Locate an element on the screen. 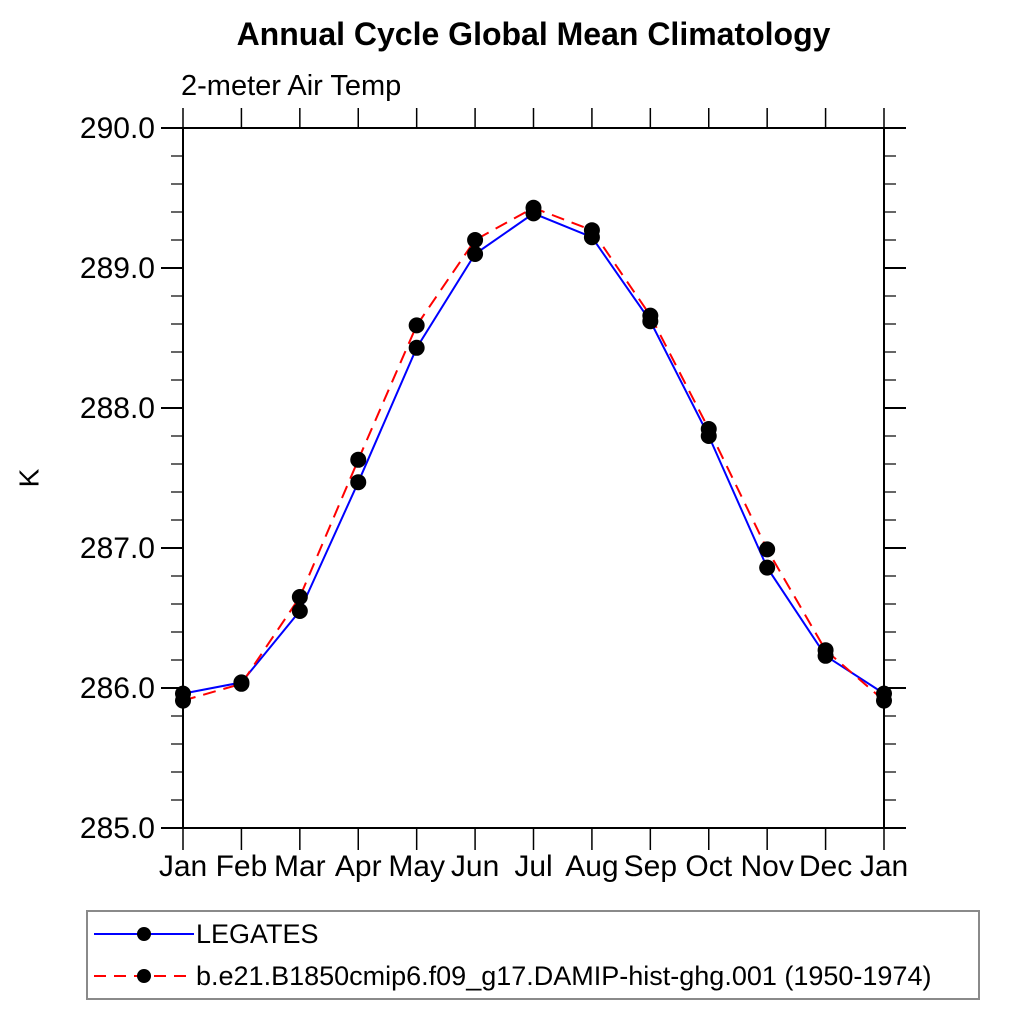 This screenshot has height=1024, width=1024. legend-item: LEGATES is located at coordinates (206, 934).